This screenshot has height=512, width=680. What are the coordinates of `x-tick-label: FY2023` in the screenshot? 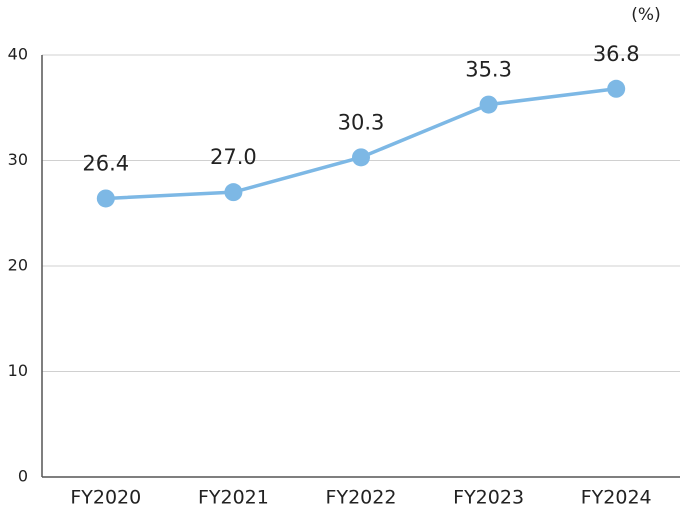 It's located at (488, 498).